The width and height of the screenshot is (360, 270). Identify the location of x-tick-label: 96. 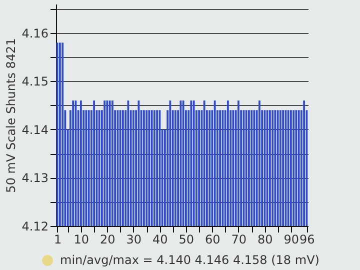
(307, 239).